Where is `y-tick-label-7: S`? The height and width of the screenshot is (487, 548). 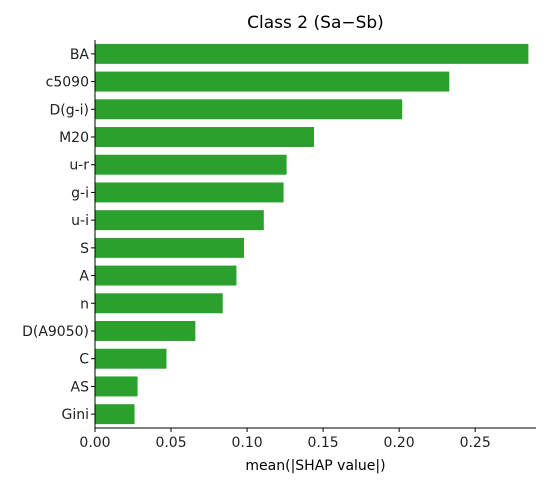 y-tick-label-7: S is located at coordinates (84, 249).